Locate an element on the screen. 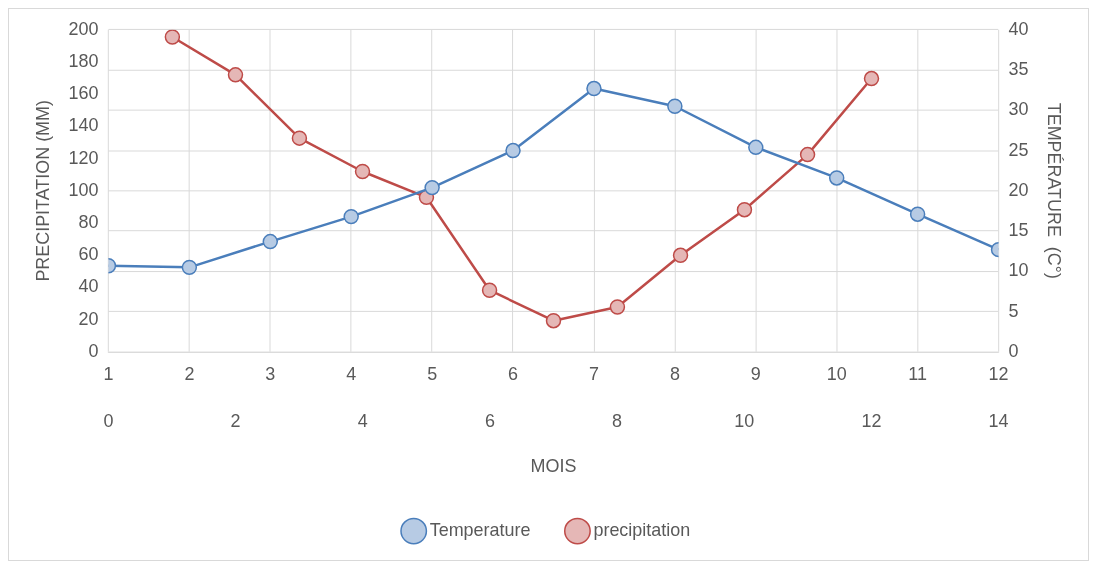 The width and height of the screenshot is (1097, 569). y2-tick-label: 5 is located at coordinates (1013, 310).